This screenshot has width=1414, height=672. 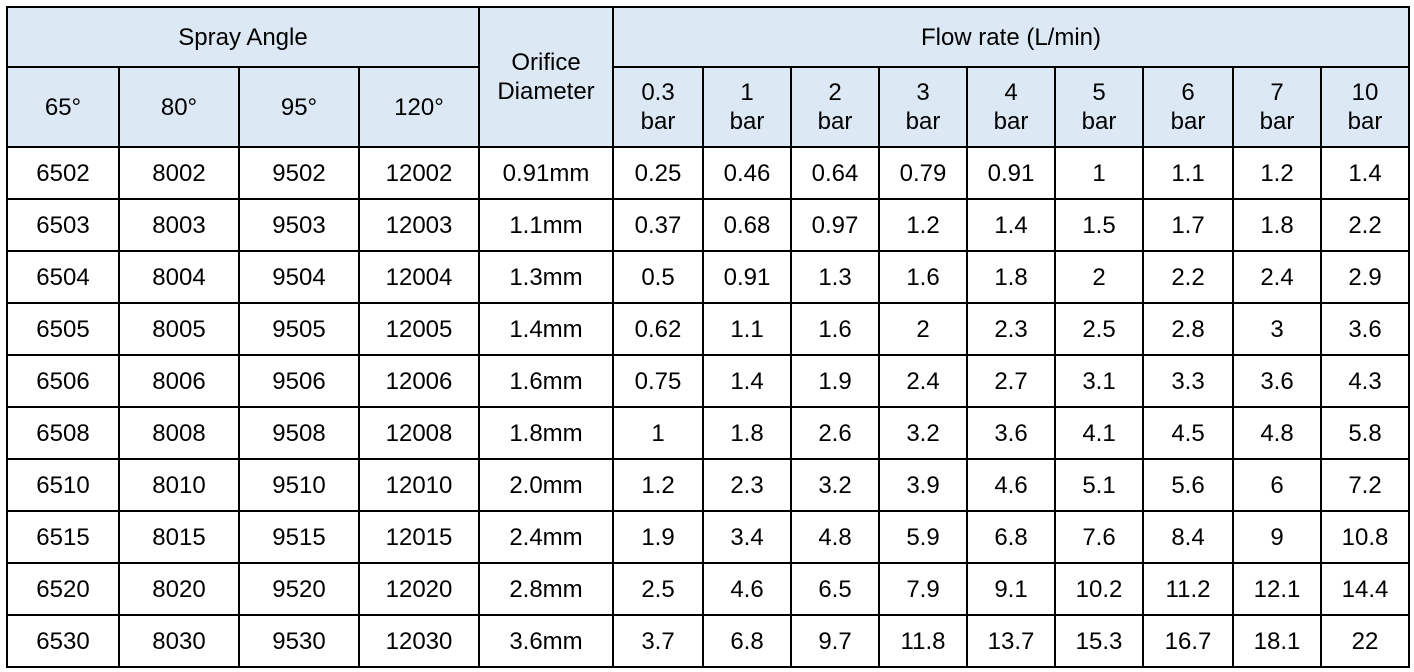 What do you see at coordinates (419, 641) in the screenshot?
I see `nozzle-code: 12030` at bounding box center [419, 641].